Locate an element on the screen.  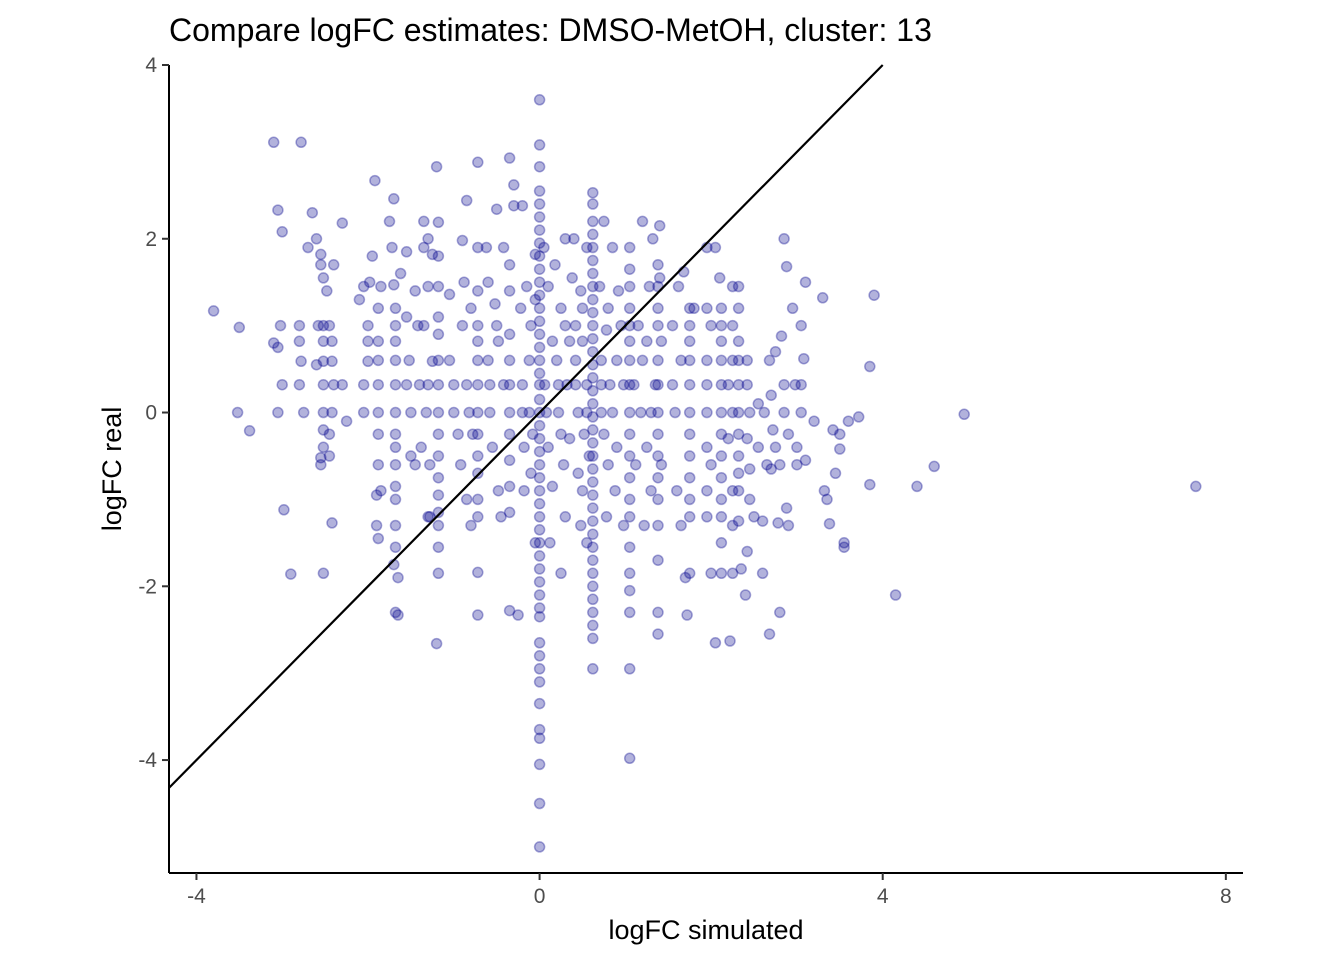
y-axis-ticks: -4 -2 0 2 4 is located at coordinates (153, 413).